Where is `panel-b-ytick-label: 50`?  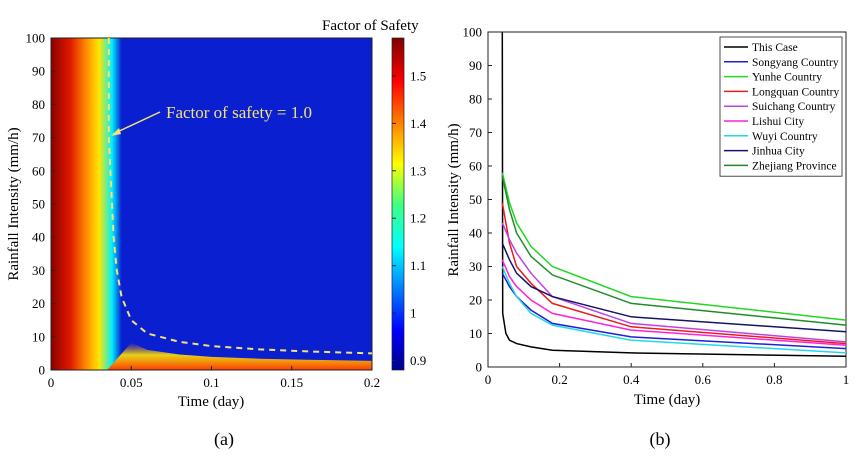
panel-b-ytick-label: 50 is located at coordinates (475, 199).